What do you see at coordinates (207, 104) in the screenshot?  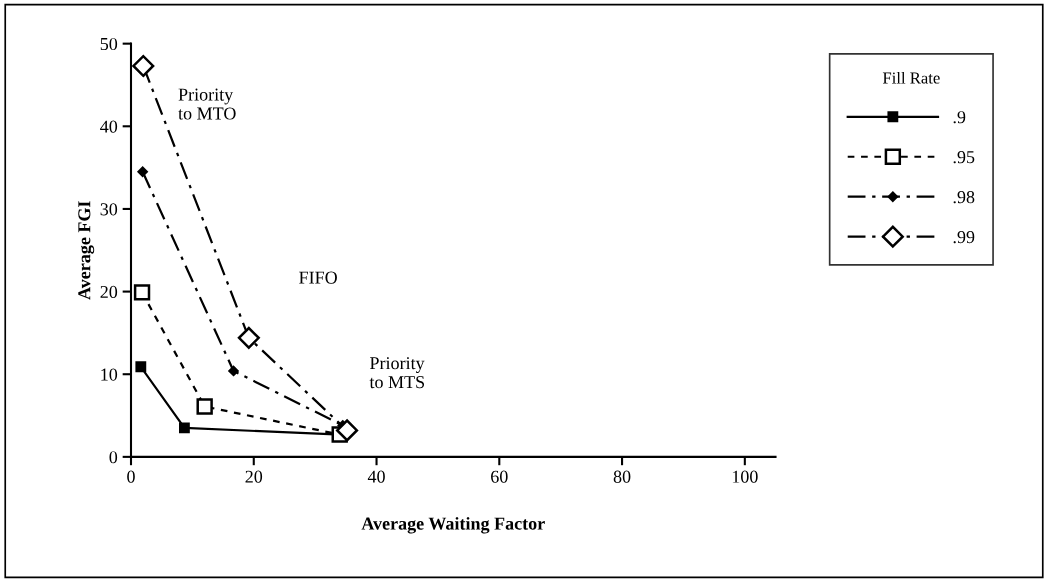 I see `annotation: Priority to MTO` at bounding box center [207, 104].